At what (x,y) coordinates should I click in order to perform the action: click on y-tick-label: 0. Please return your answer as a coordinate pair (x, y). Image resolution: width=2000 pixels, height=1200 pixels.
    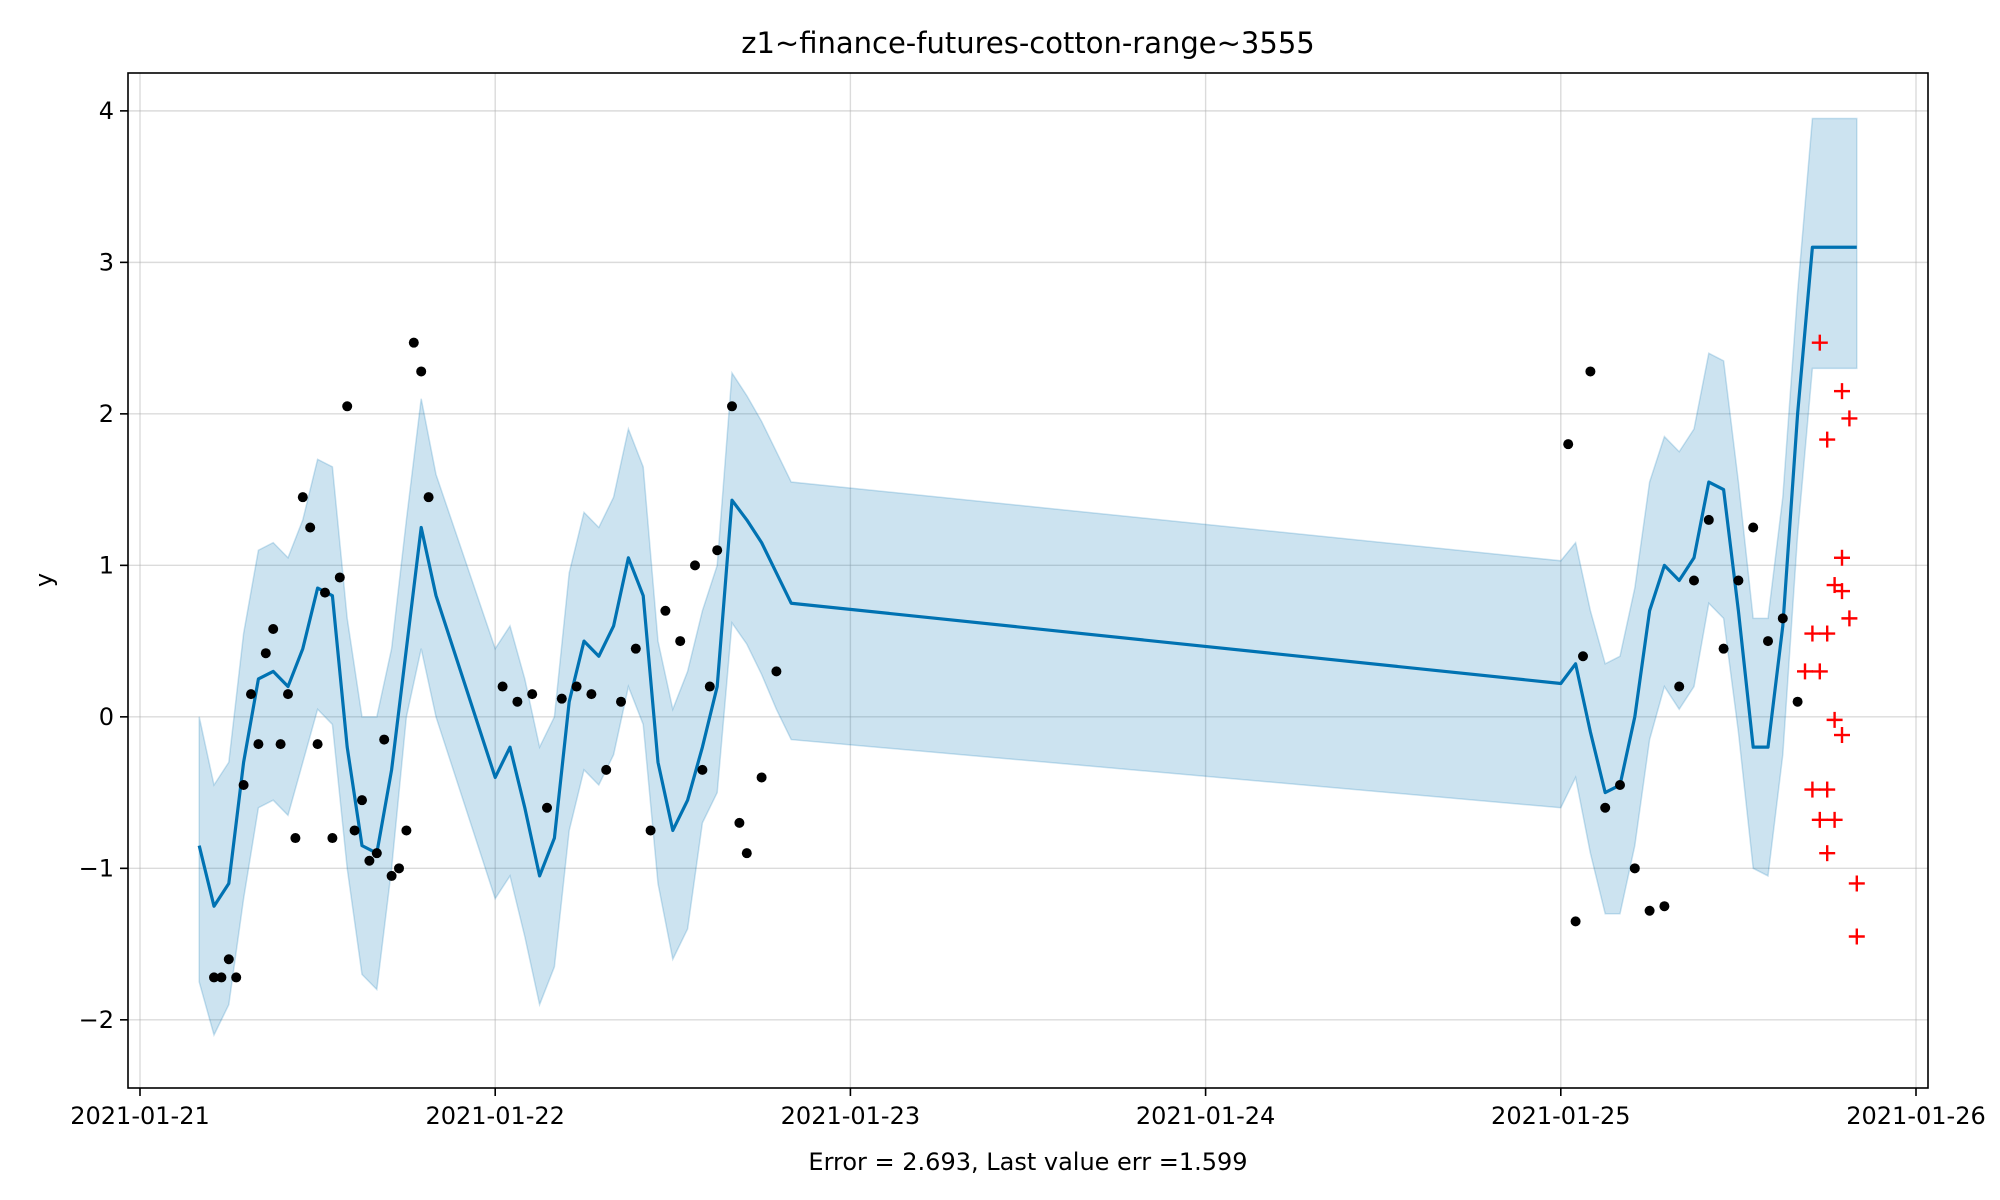
    Looking at the image, I should click on (106, 717).